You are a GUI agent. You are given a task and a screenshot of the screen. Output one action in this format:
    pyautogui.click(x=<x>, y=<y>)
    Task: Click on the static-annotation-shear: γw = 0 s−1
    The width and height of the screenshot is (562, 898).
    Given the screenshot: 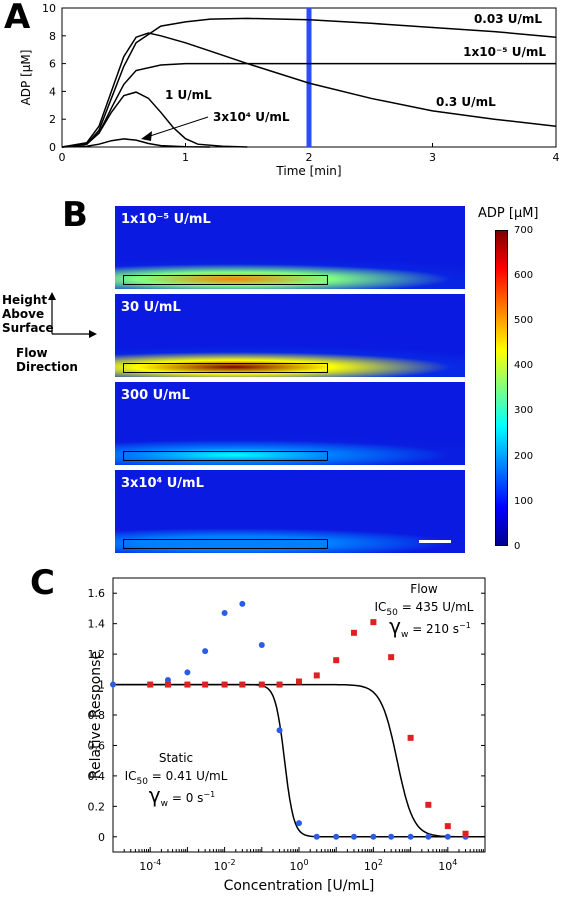 What is the action you would take?
    pyautogui.click(x=182, y=796)
    